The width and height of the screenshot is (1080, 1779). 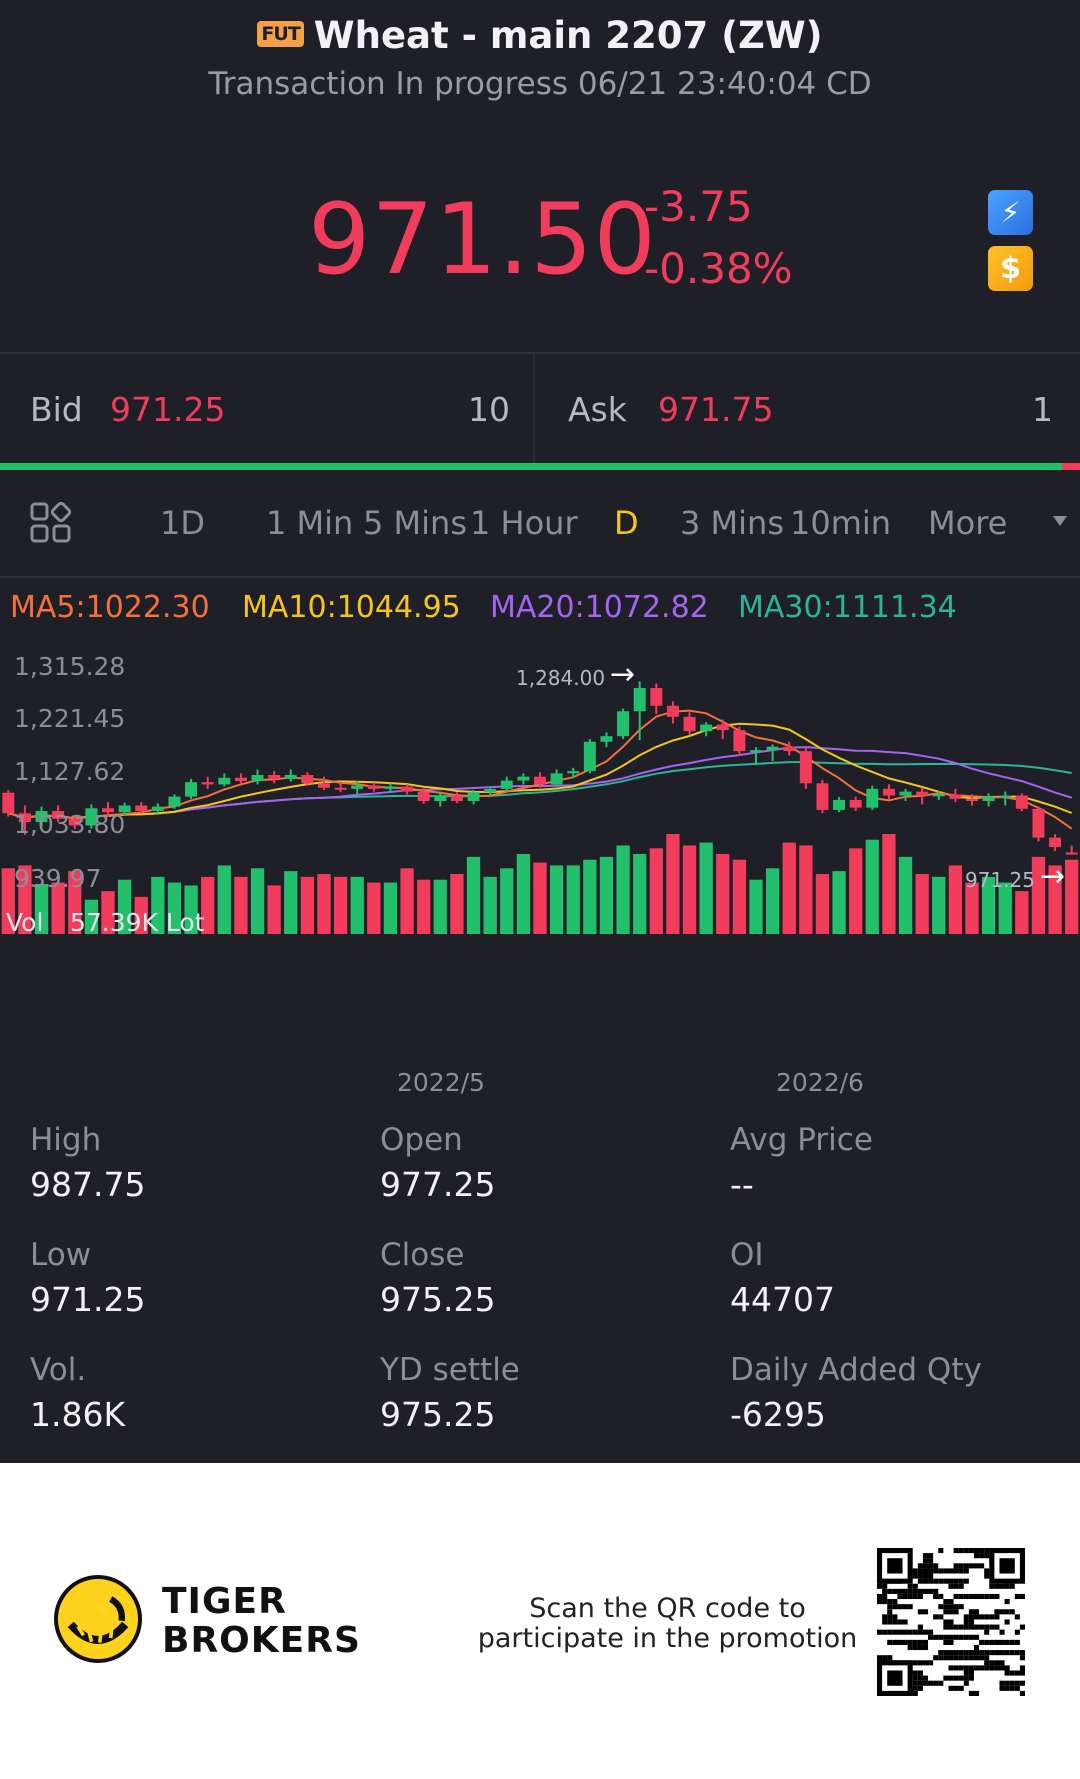 I want to click on instrument-title: FUT Wheat - main 2207 (ZW), so click(x=540, y=35).